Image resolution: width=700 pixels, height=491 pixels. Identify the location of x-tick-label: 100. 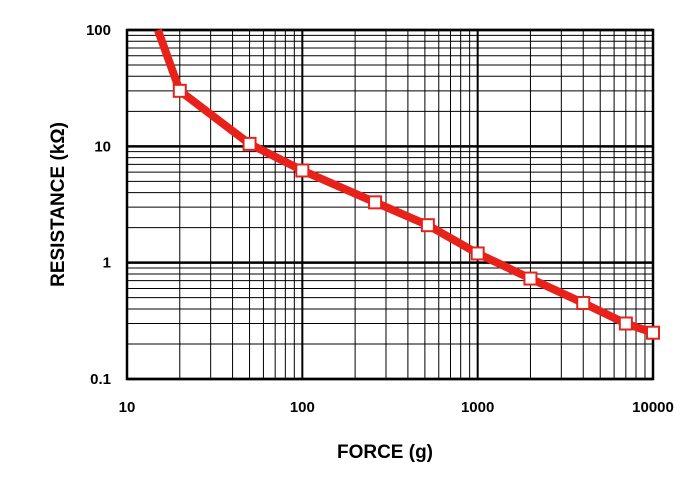
(302, 407).